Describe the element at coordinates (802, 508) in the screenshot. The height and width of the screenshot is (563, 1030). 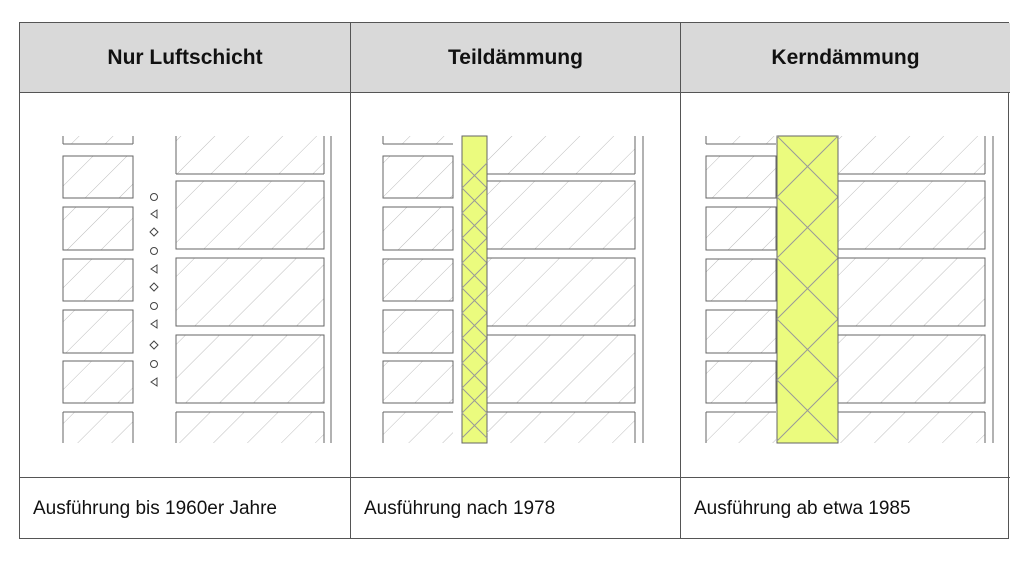
I see `caption-core-insulation: Ausführung ab etwa 1985` at that location.